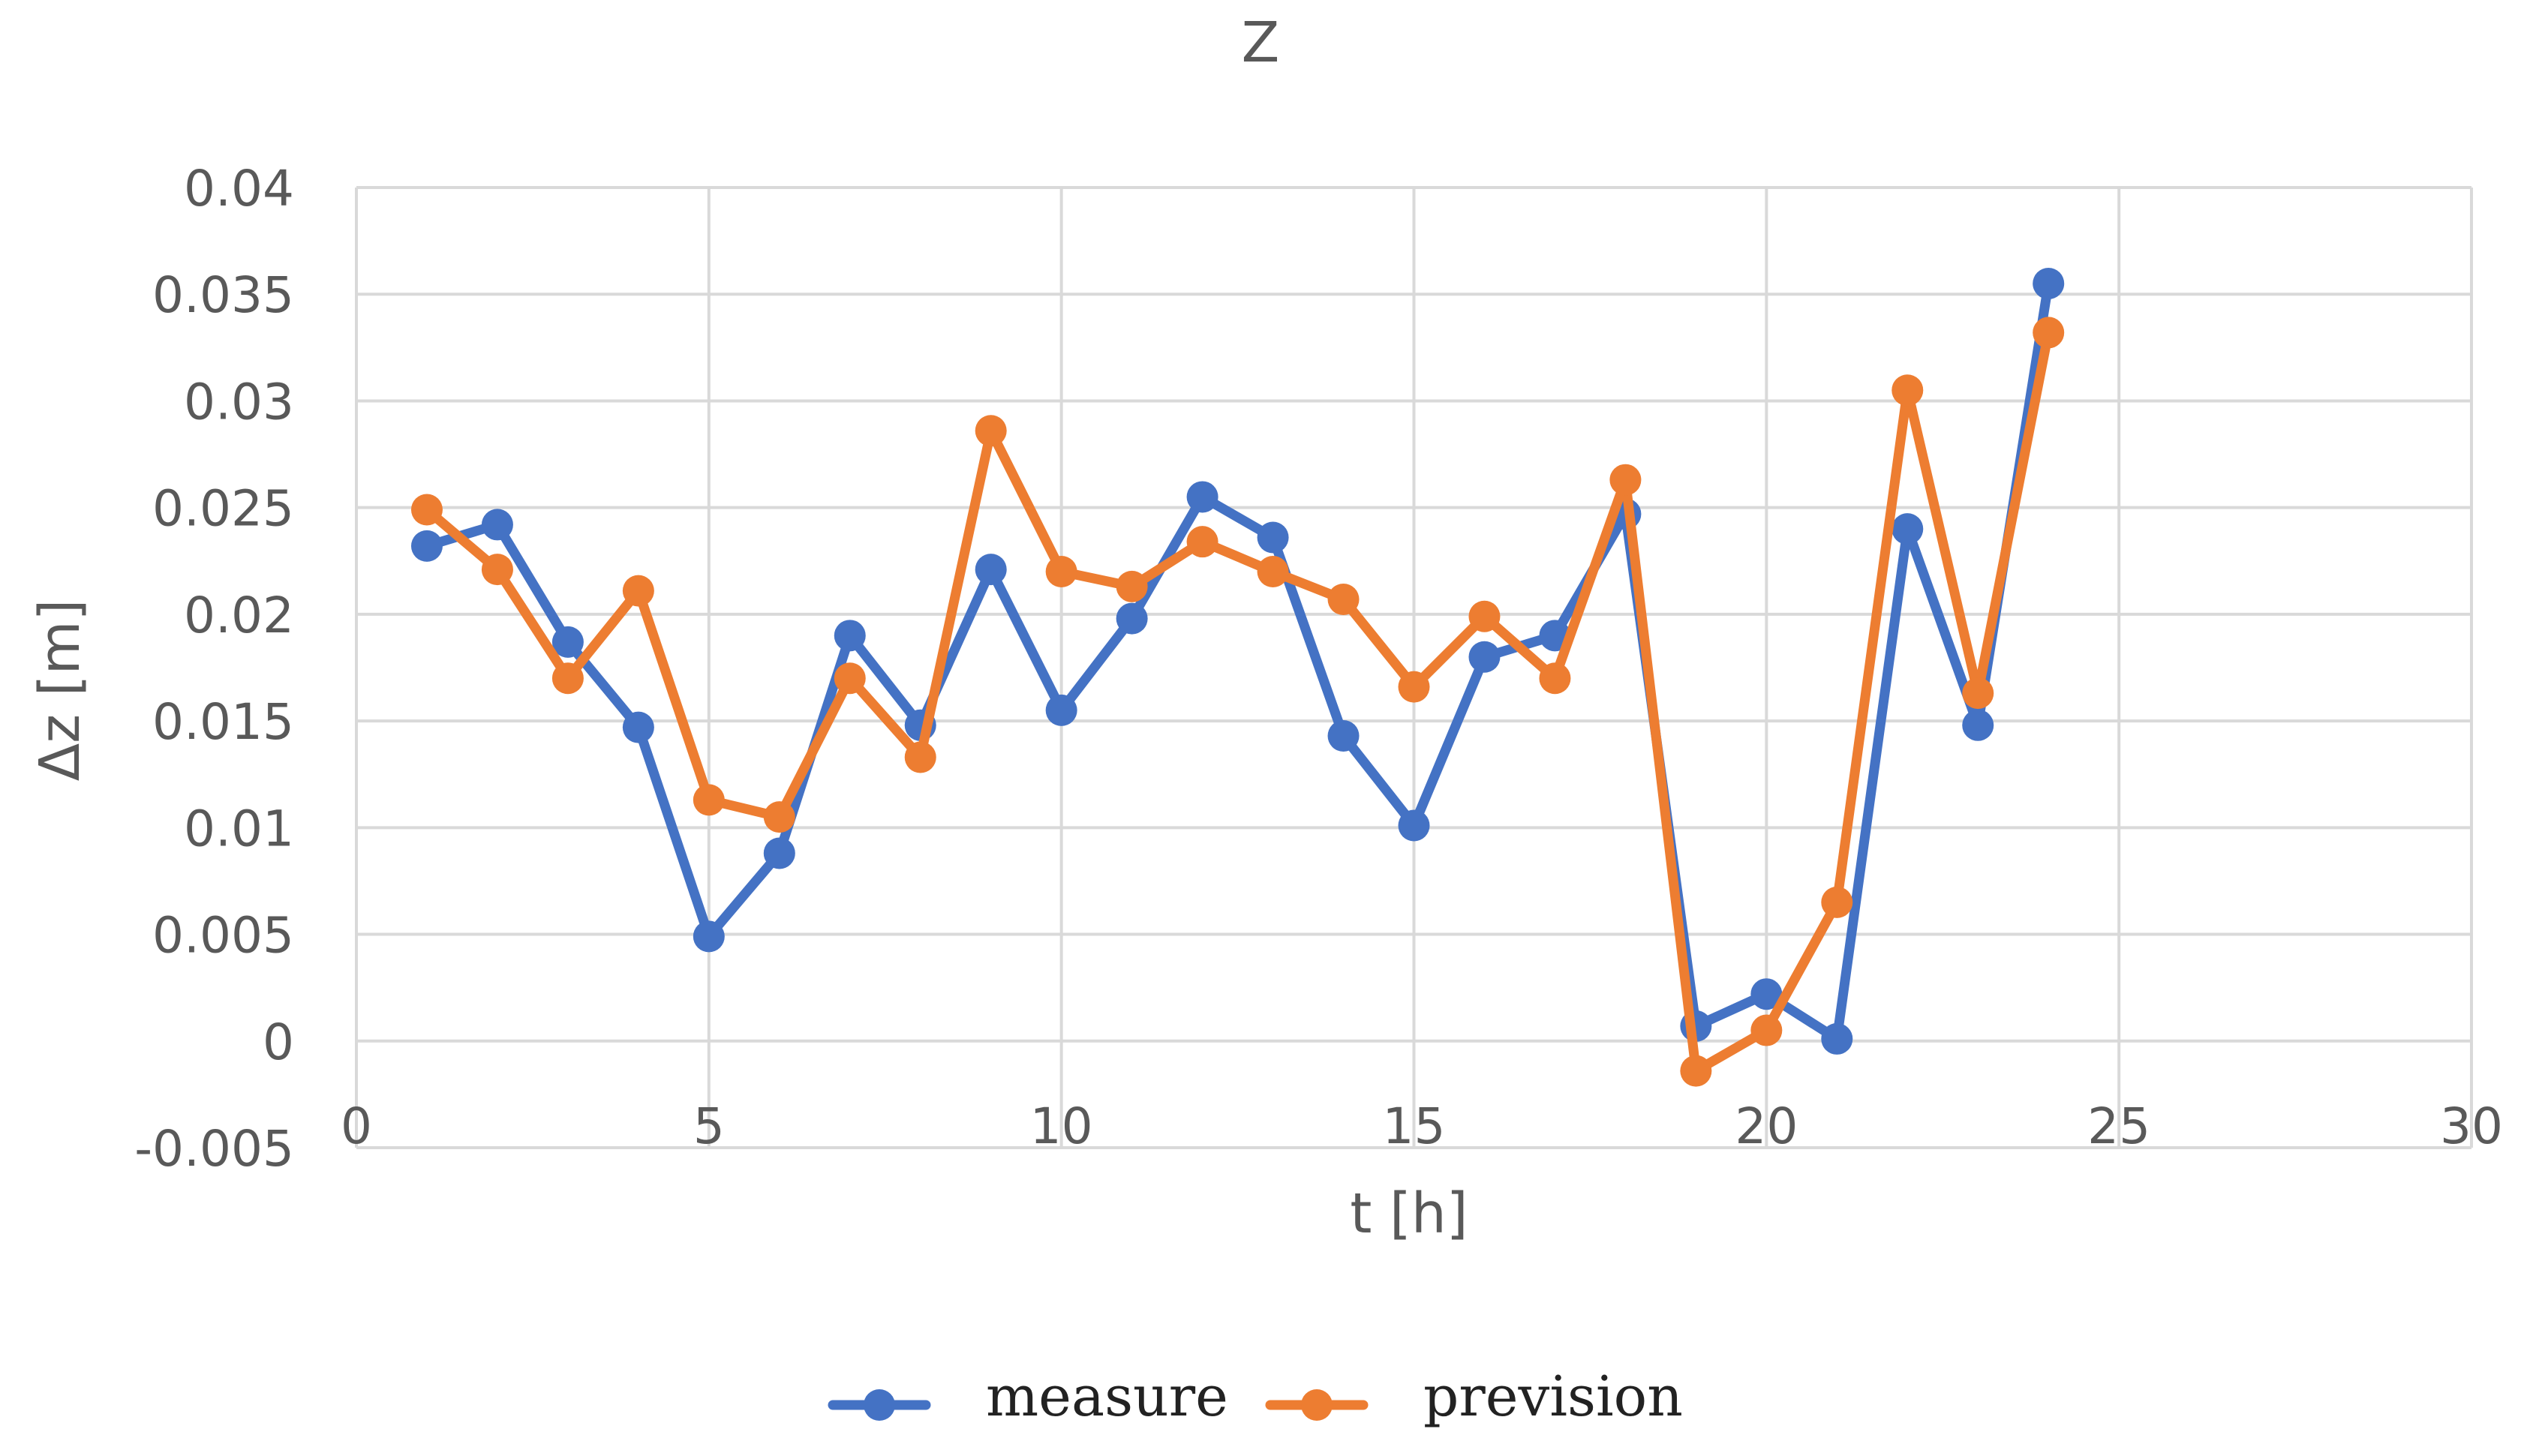 The width and height of the screenshot is (2521, 1456). What do you see at coordinates (2471, 1126) in the screenshot?
I see `x-tick-label: 30` at bounding box center [2471, 1126].